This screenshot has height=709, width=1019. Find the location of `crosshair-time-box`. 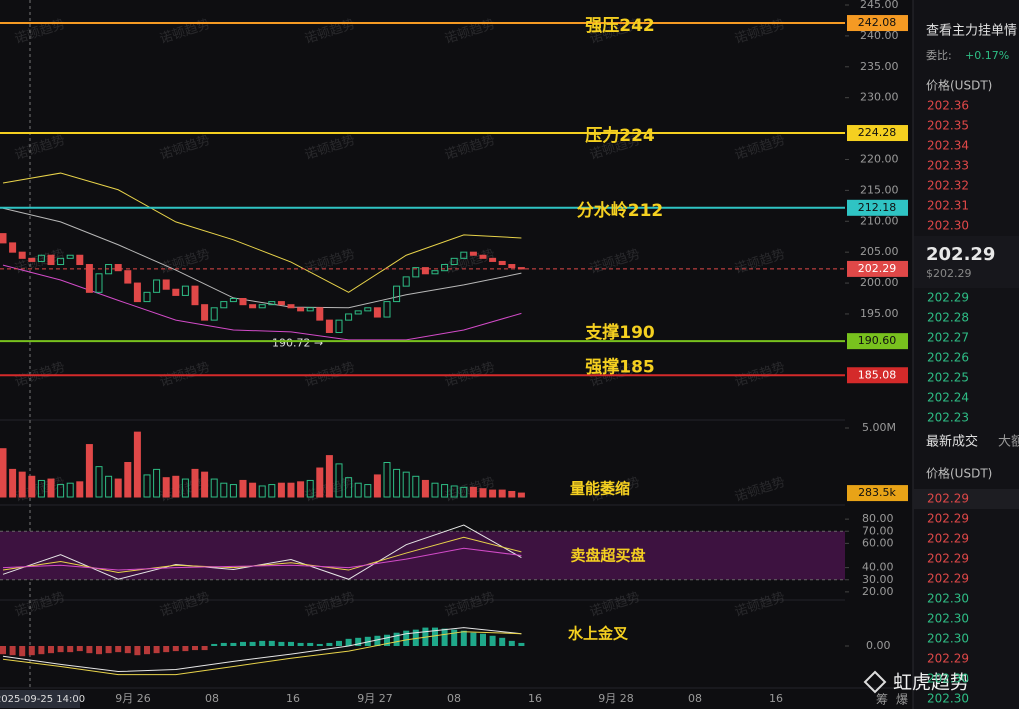

crosshair-time-box is located at coordinates (40, 699).